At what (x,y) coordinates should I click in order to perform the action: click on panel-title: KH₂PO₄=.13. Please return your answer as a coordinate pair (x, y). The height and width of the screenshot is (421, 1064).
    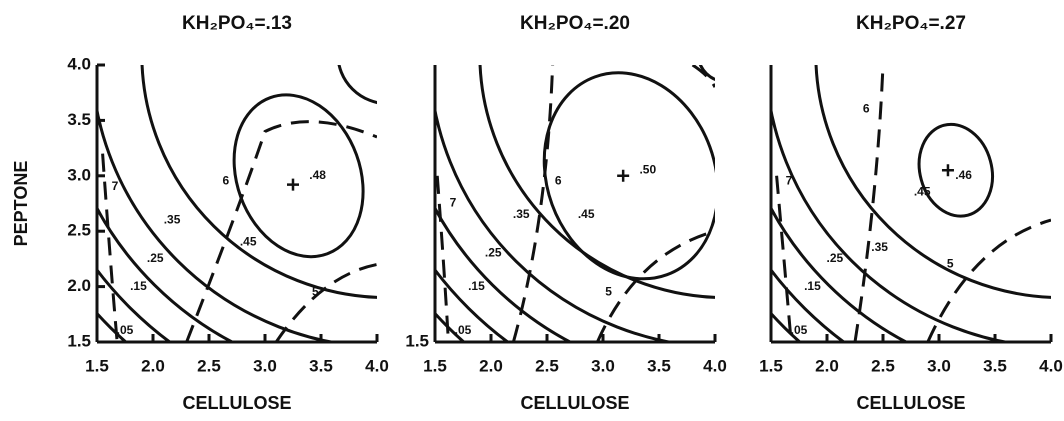
    Looking at the image, I should click on (237, 23).